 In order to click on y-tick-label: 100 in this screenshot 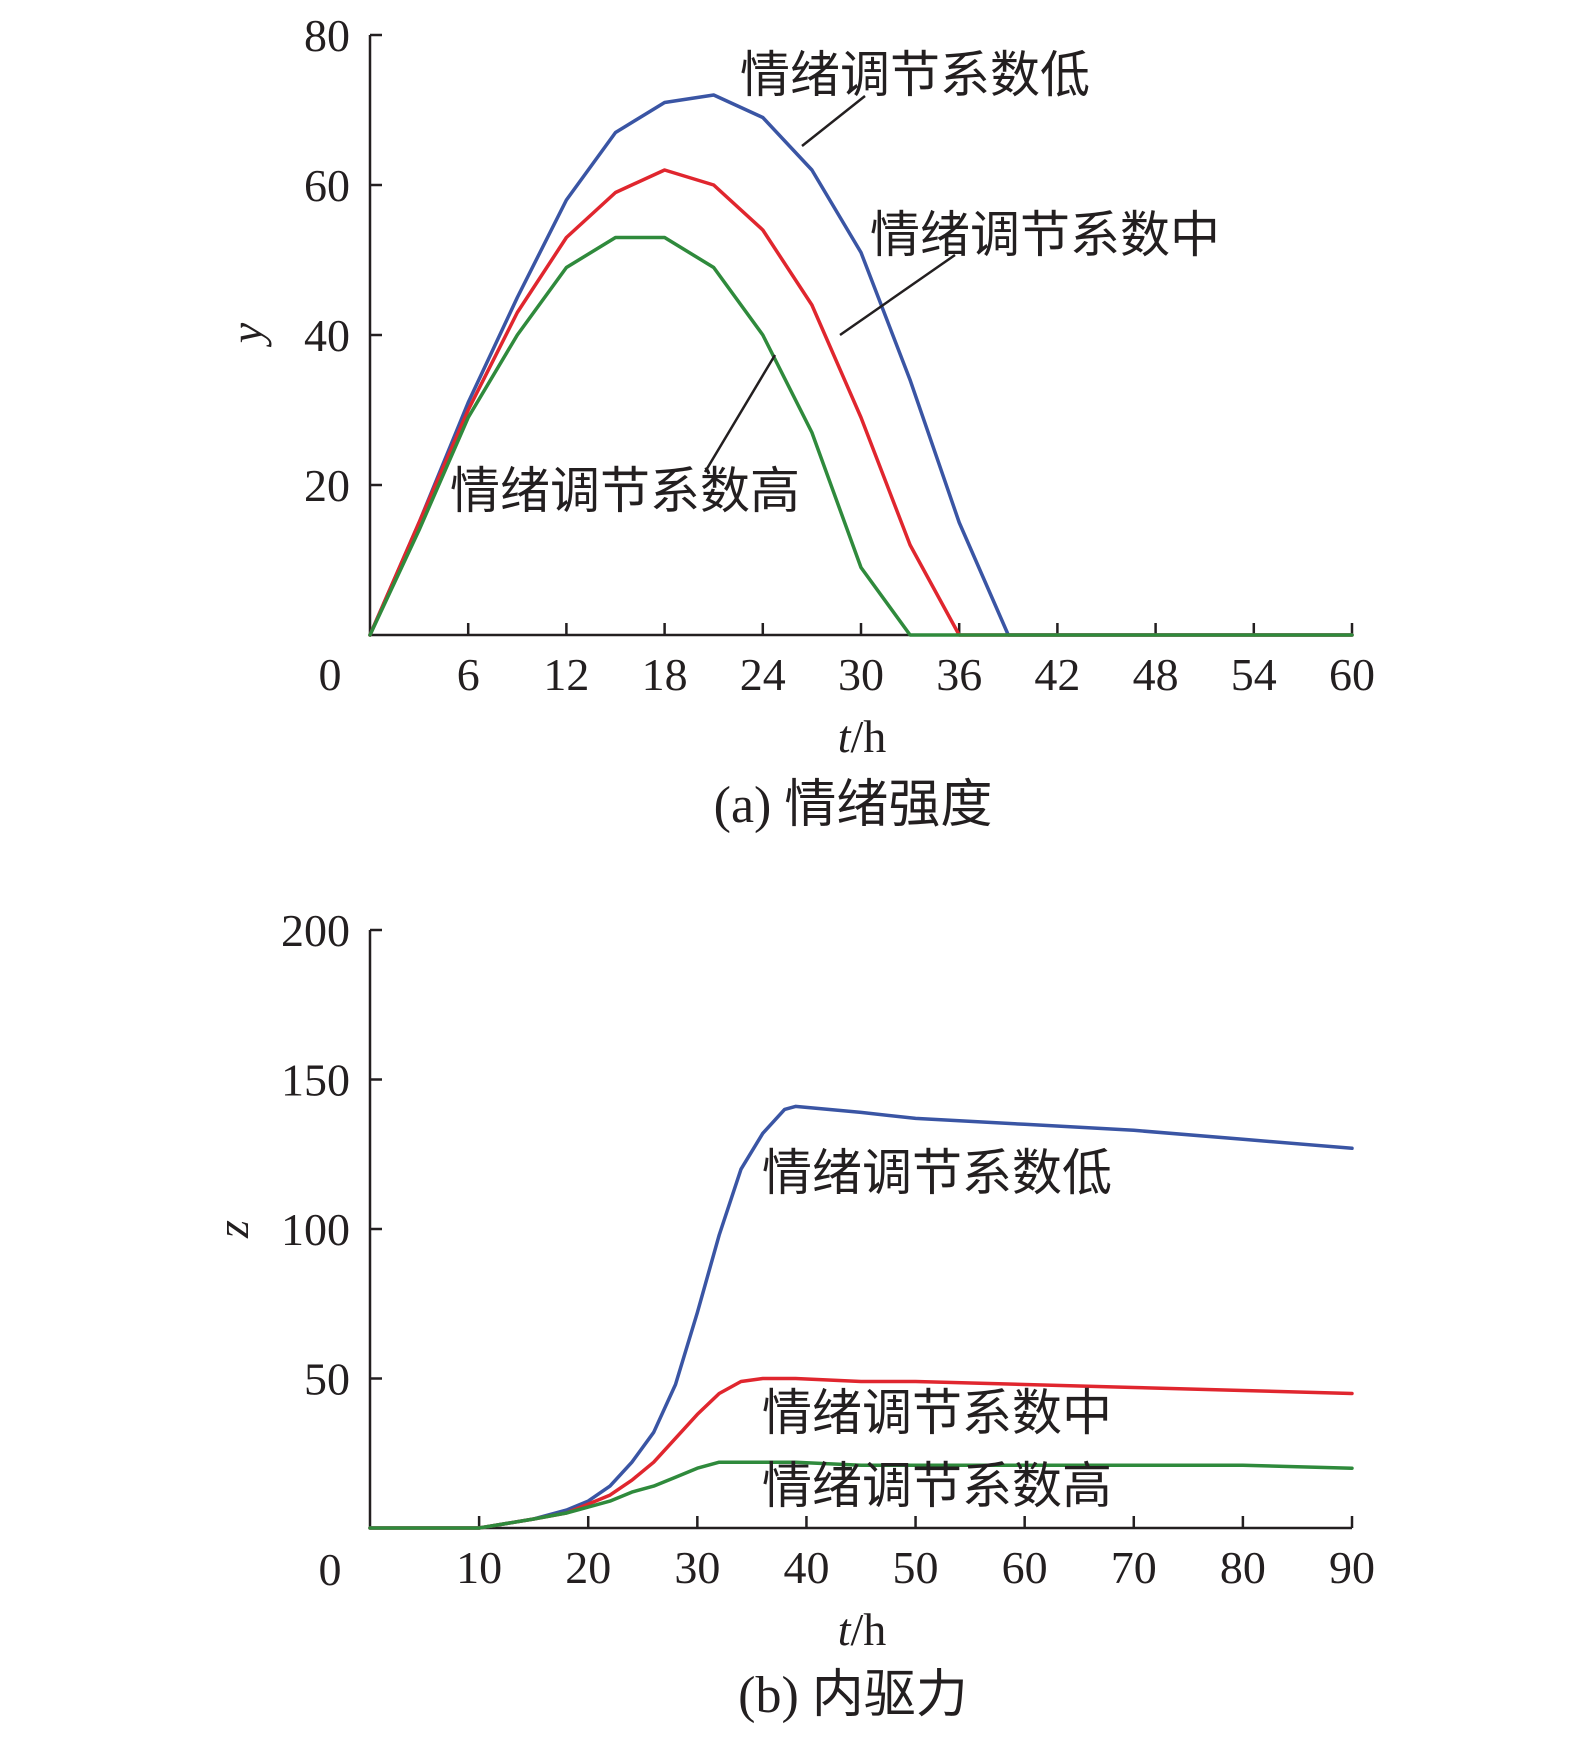, I will do `click(315, 1229)`.